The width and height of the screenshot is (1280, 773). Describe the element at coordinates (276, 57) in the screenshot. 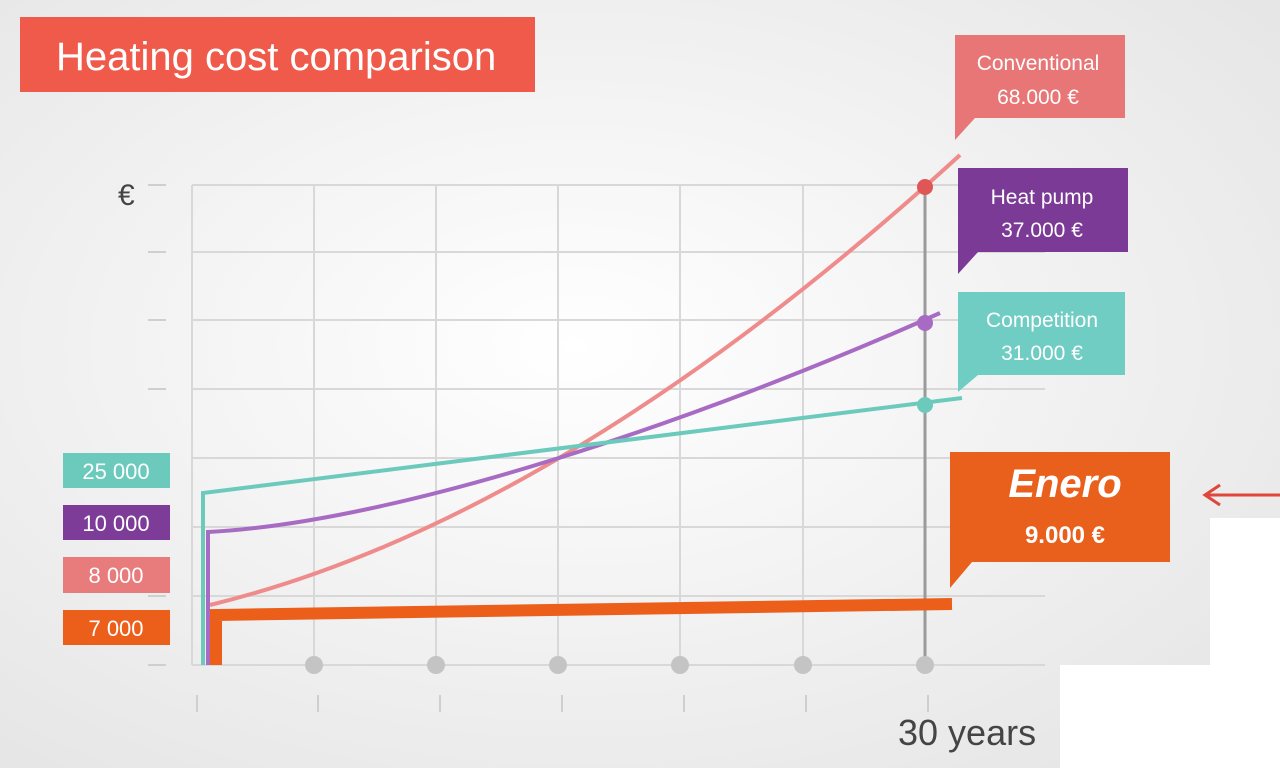

I see `title: Heating cost comparison` at that location.